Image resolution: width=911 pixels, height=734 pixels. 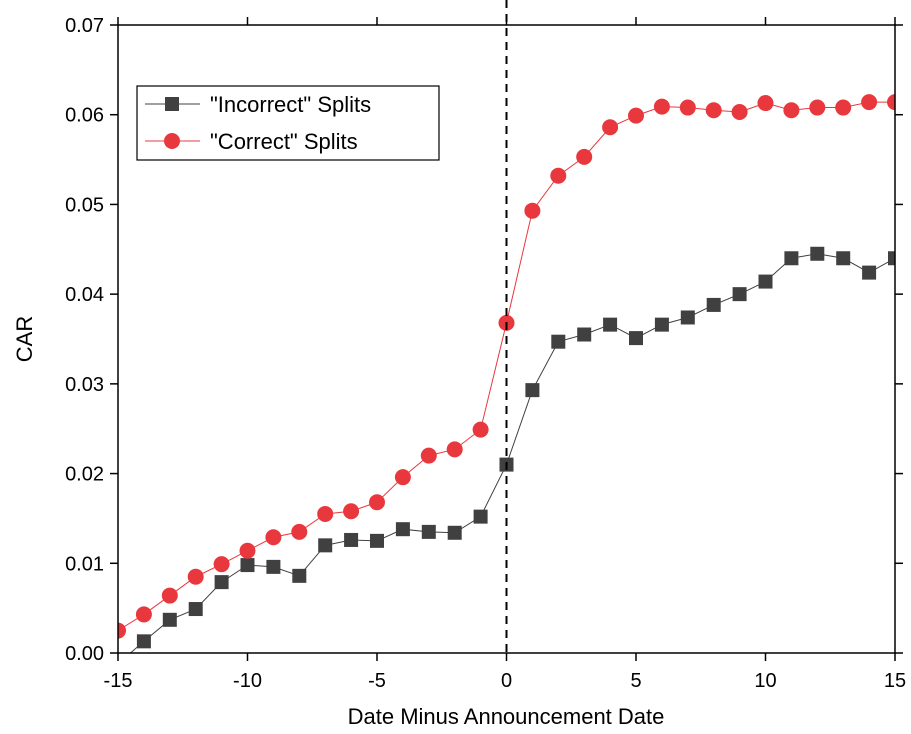 What do you see at coordinates (84, 26) in the screenshot?
I see `y-tick-label: 0.07` at bounding box center [84, 26].